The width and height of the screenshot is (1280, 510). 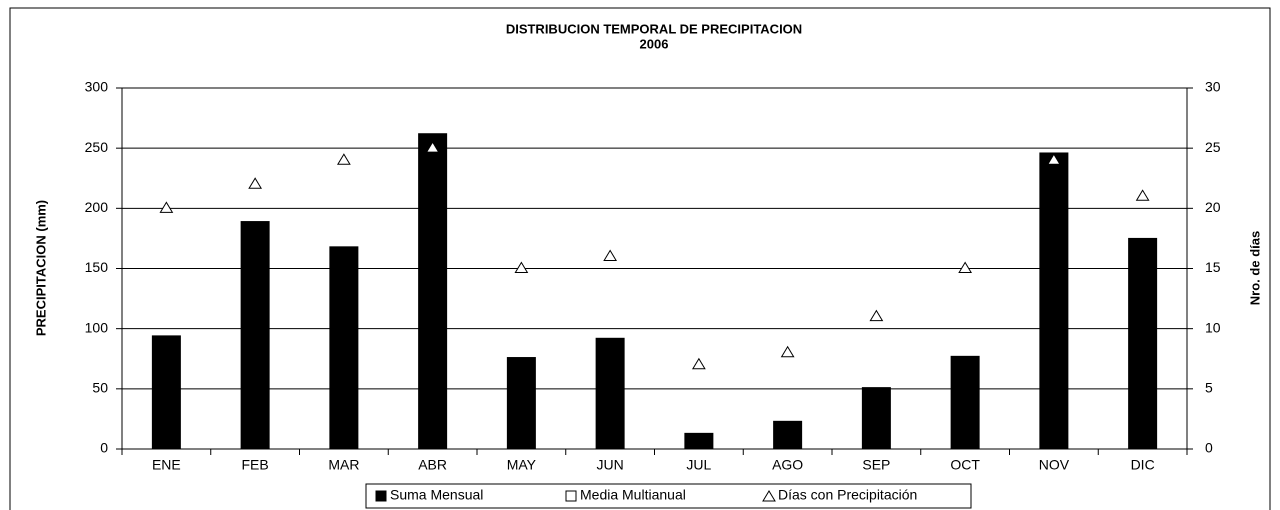 What do you see at coordinates (97, 87) in the screenshot?
I see `y-tick-label: 300` at bounding box center [97, 87].